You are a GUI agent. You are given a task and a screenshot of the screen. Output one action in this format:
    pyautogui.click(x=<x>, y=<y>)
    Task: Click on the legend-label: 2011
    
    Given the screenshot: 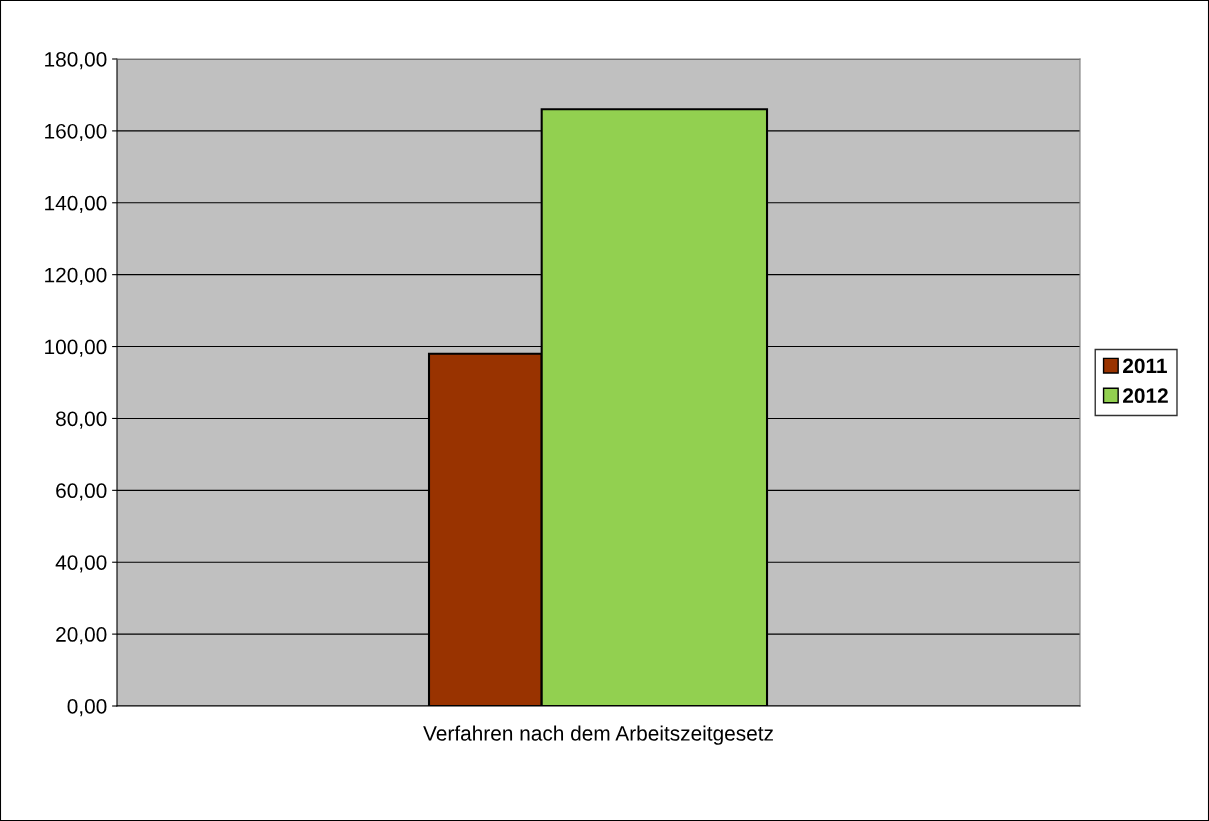 What is the action you would take?
    pyautogui.click(x=1145, y=366)
    